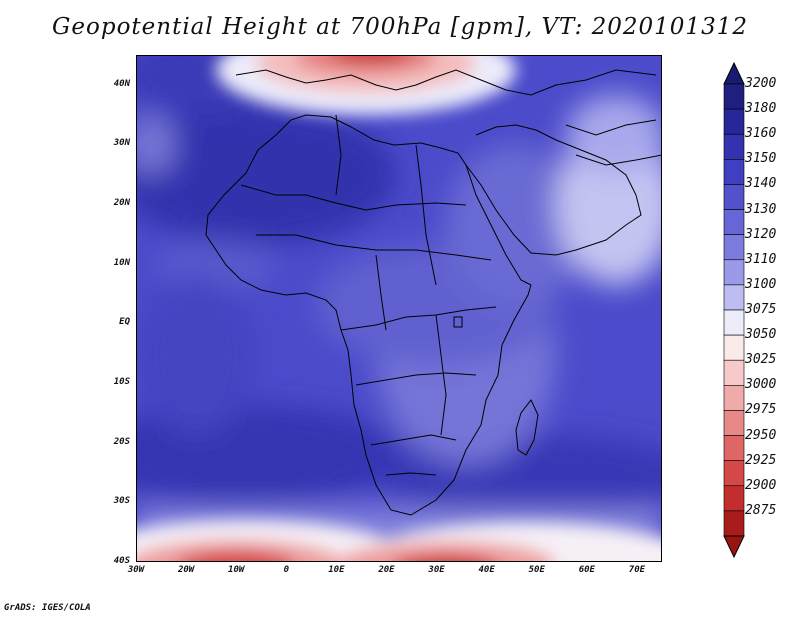 This screenshot has width=800, height=618. What do you see at coordinates (761, 184) in the screenshot?
I see `colorbar-level-label: 3140` at bounding box center [761, 184].